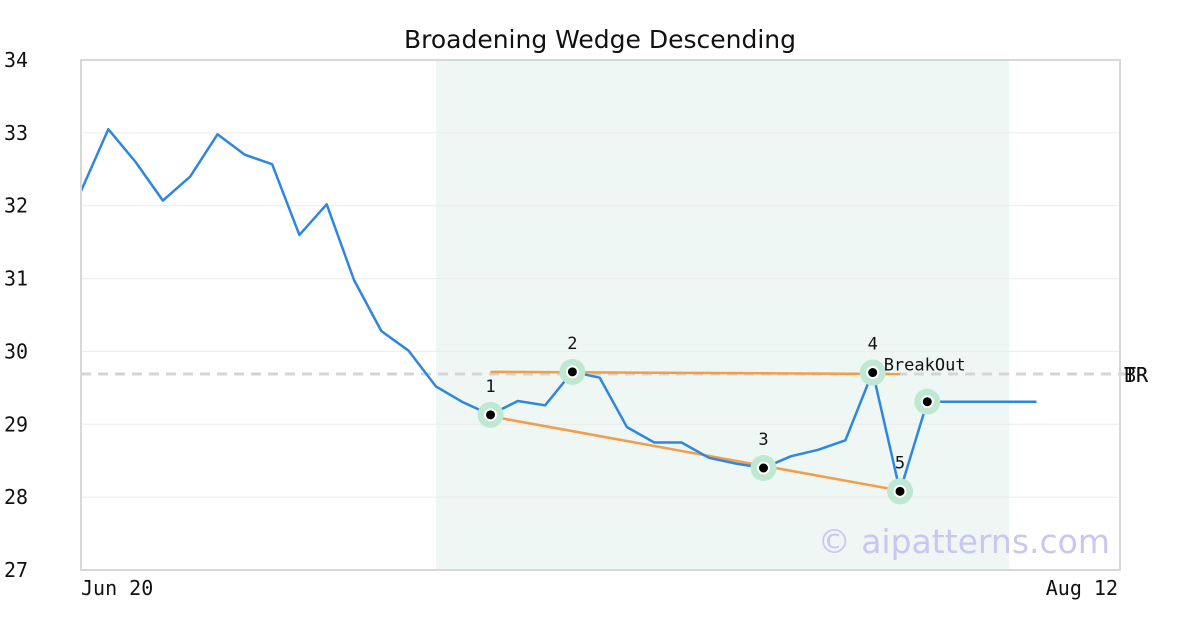 This screenshot has width=1200, height=630. What do you see at coordinates (572, 344) in the screenshot?
I see `pattern-point-label: 2` at bounding box center [572, 344].